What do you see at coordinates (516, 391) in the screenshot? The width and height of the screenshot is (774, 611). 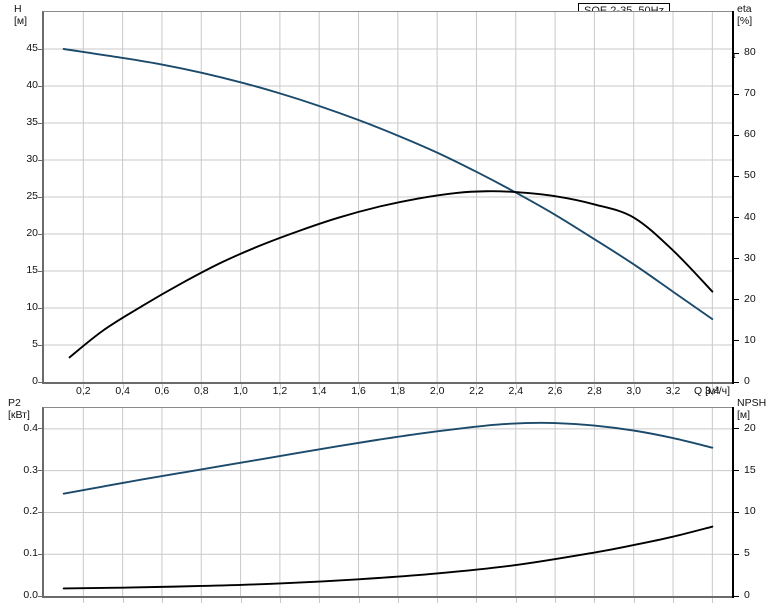 I see `q-tick-11: 2,4` at bounding box center [516, 391].